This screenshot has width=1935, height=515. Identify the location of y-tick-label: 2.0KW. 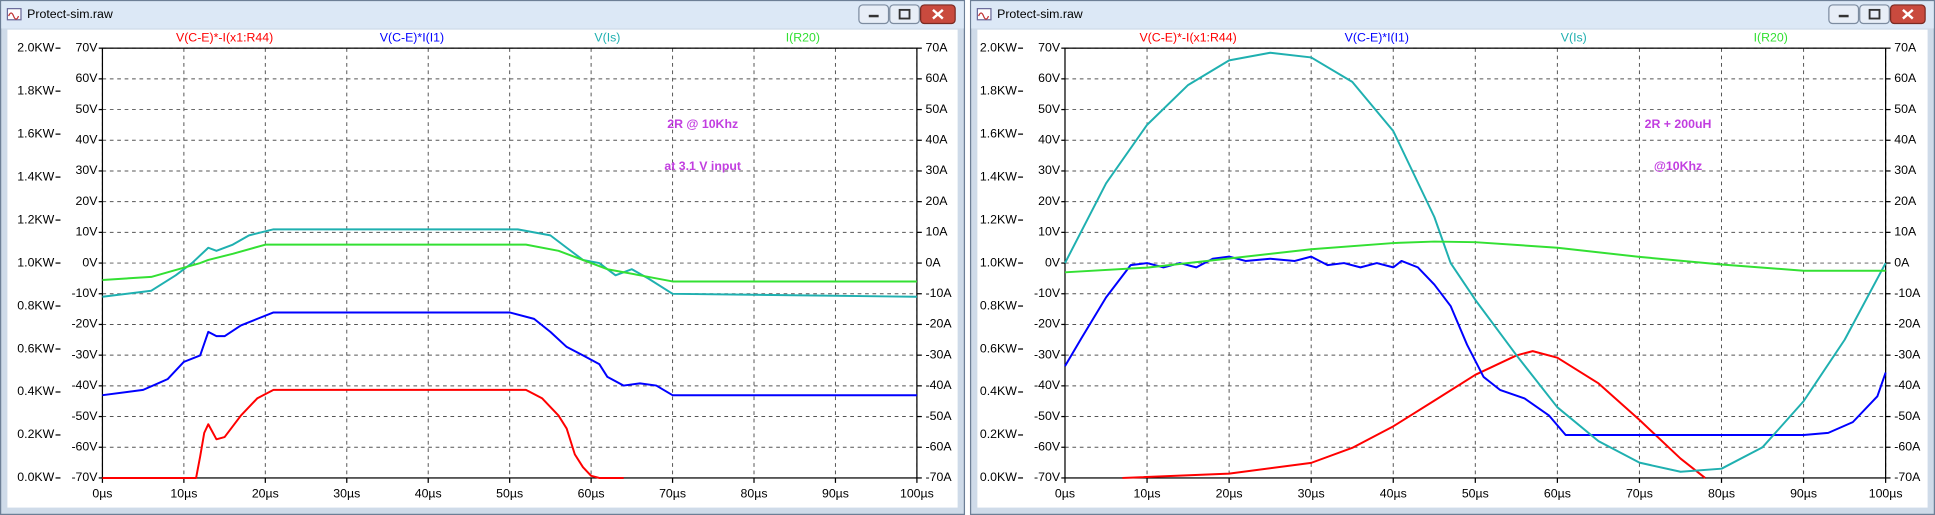
(998, 47).